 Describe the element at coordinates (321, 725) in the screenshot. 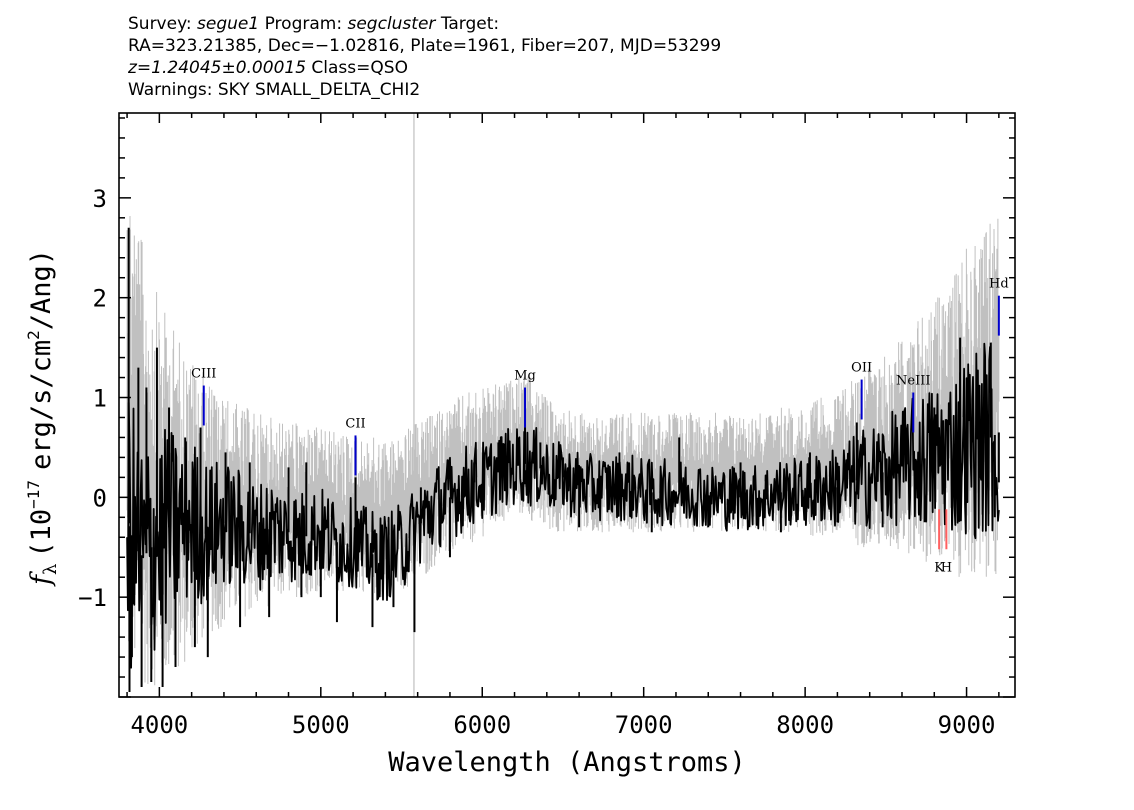

I see `x-tick-label: 5000` at that location.